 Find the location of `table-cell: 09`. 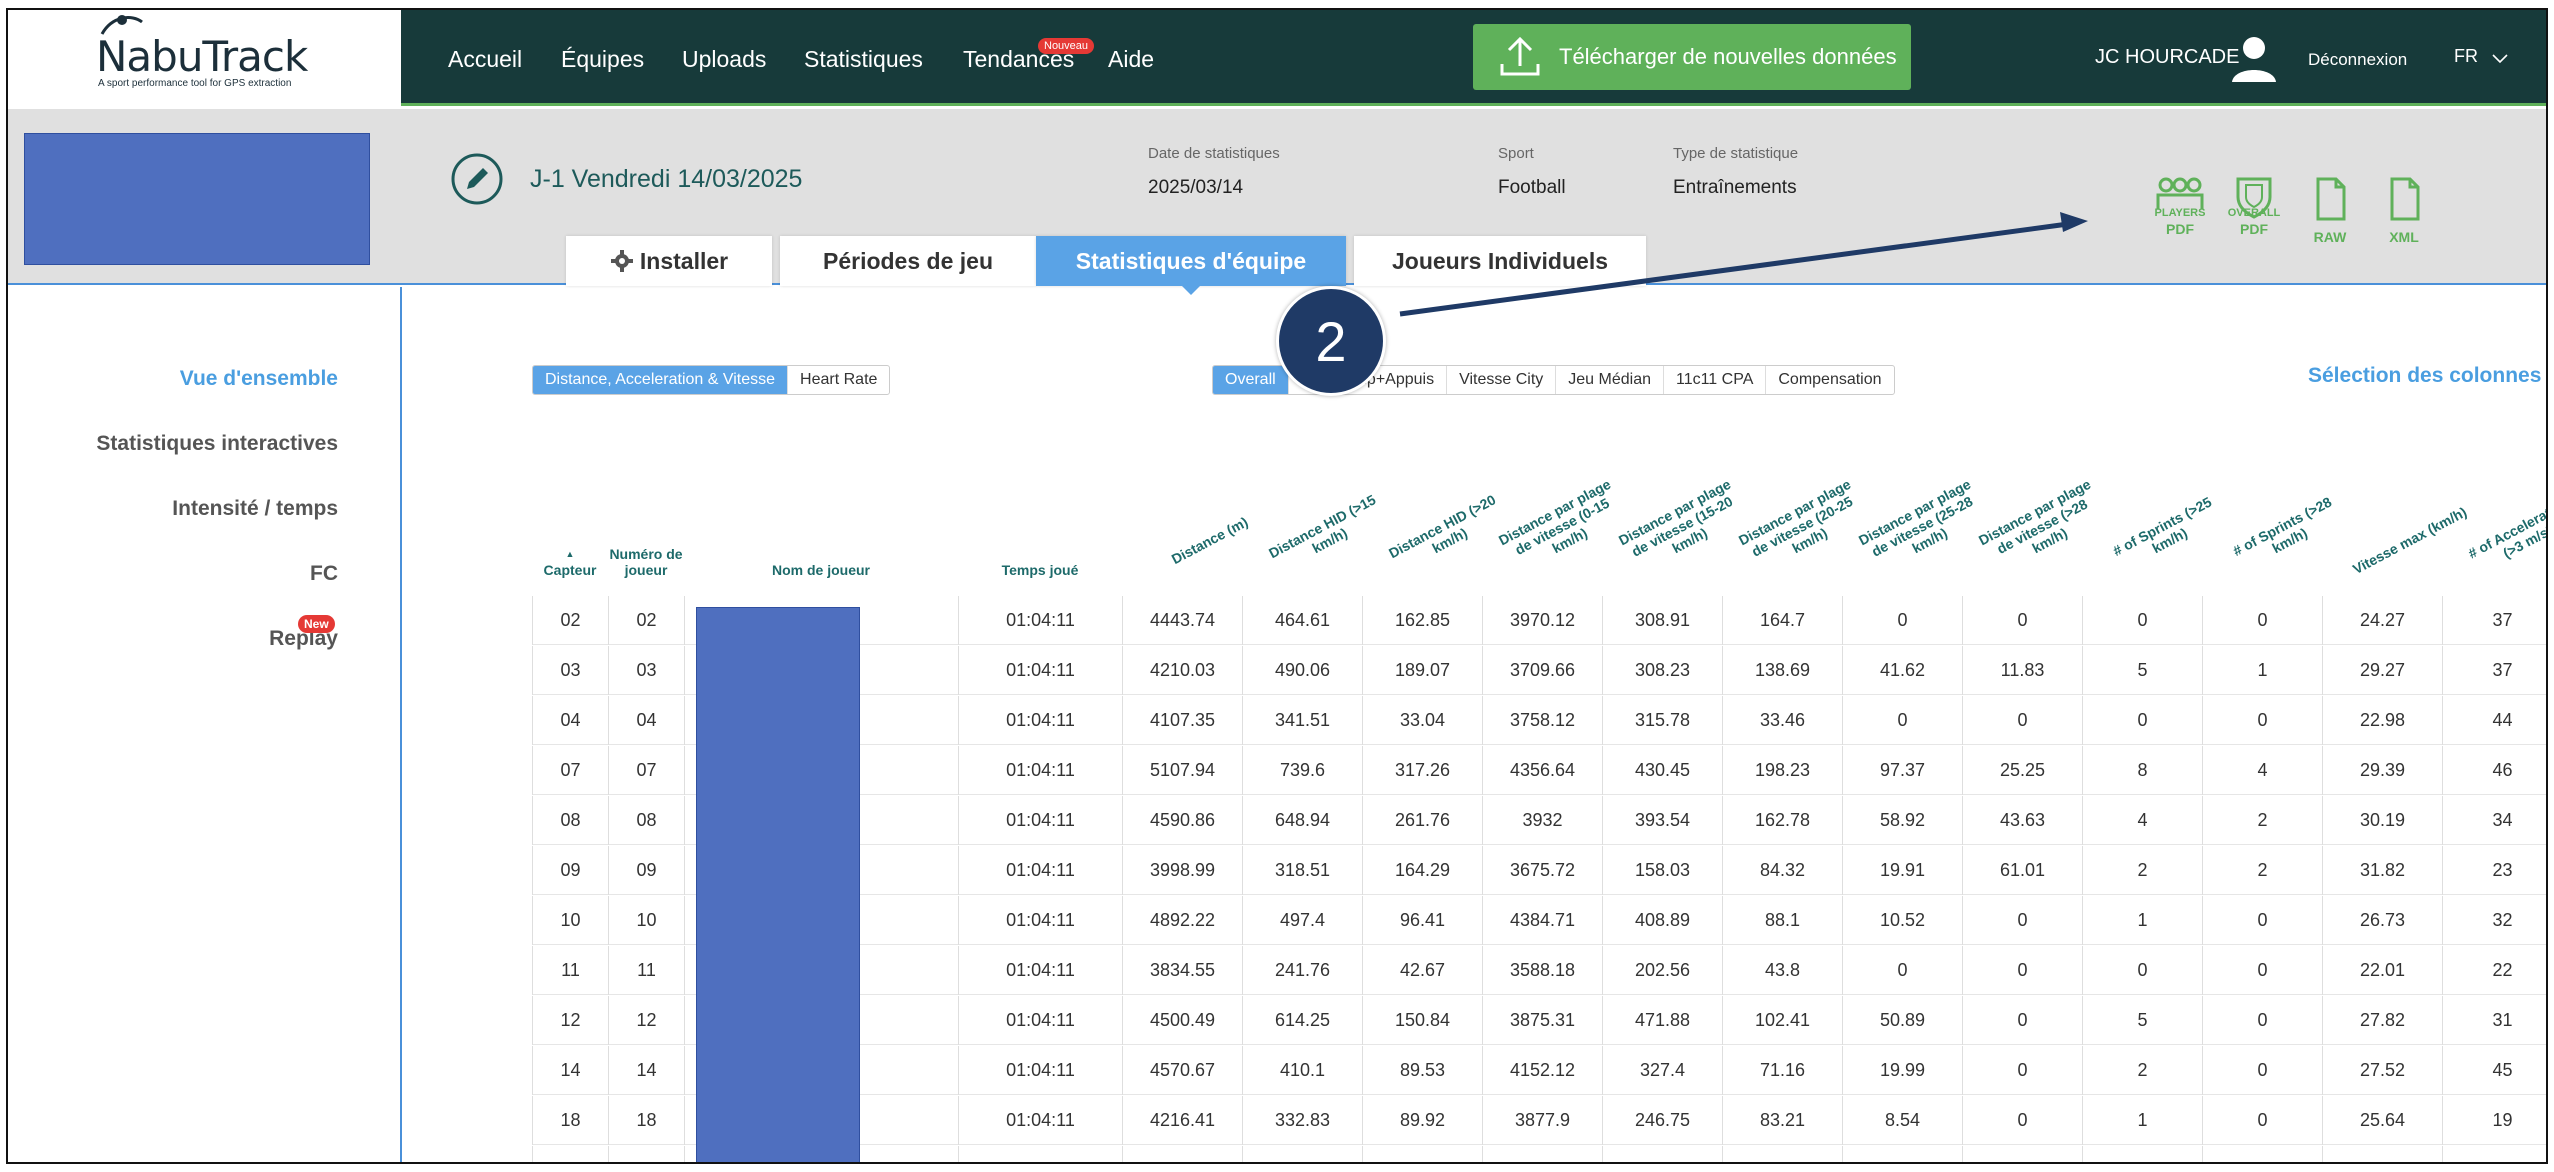

table-cell: 09 is located at coordinates (570, 870).